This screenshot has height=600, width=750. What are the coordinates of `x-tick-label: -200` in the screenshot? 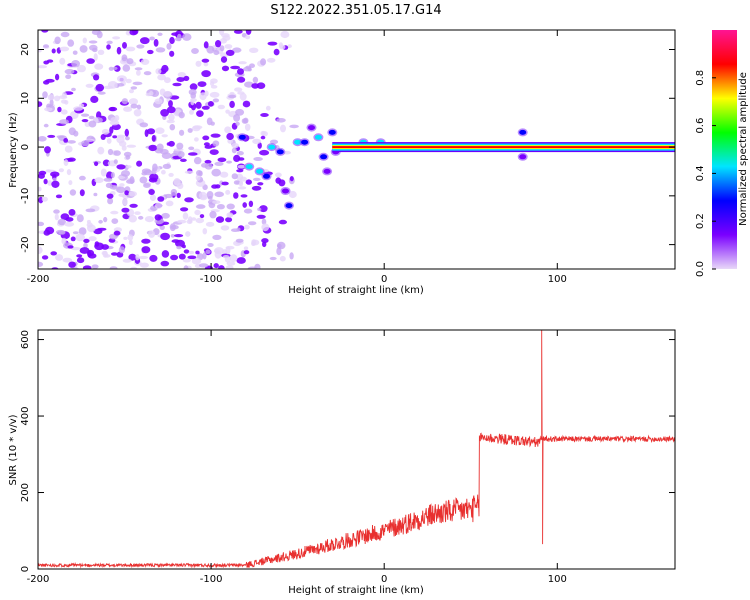 It's located at (38, 279).